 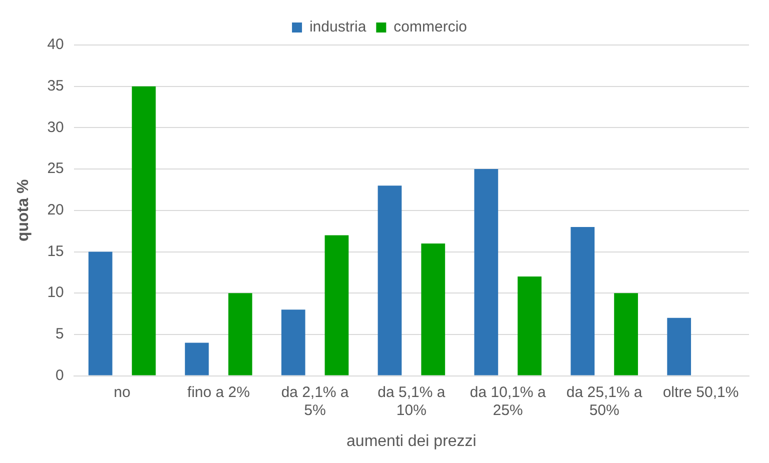 I want to click on y-tick-label: 15, so click(x=55, y=251).